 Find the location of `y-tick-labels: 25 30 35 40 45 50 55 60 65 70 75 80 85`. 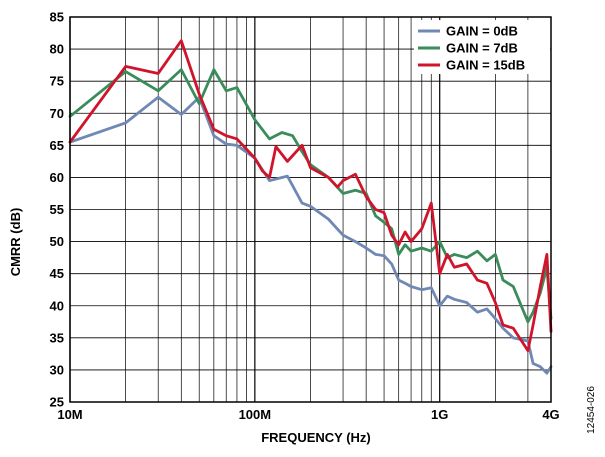

y-tick-labels: 25 30 35 40 45 50 55 60 65 70 75 80 85 is located at coordinates (57, 210).